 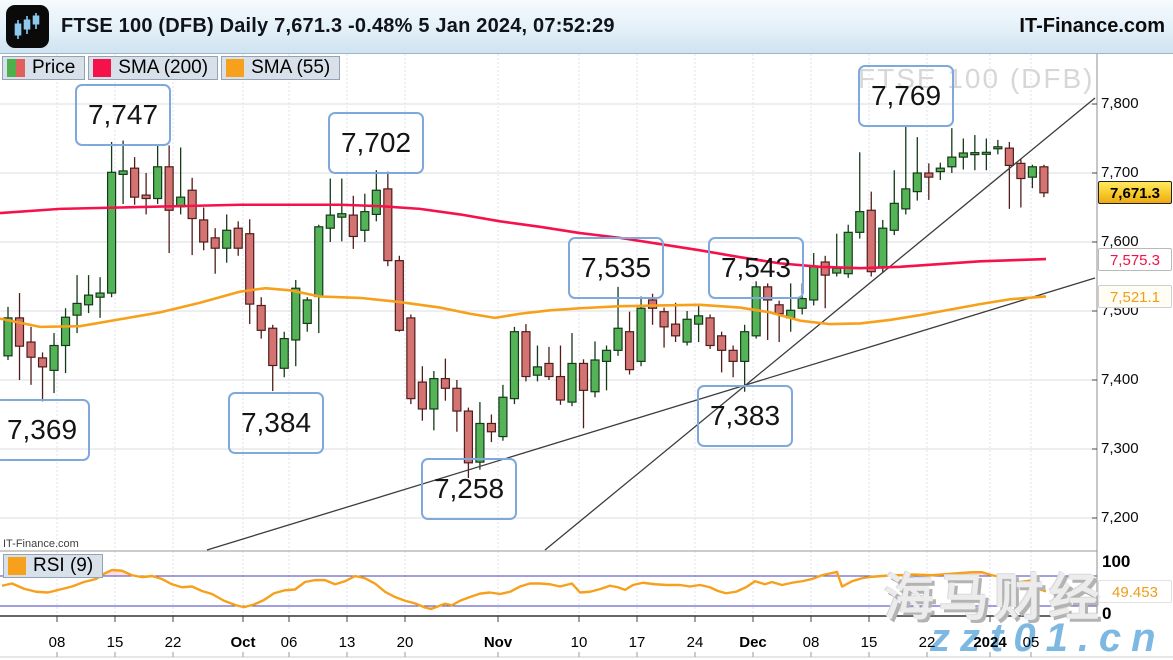 I want to click on price-annotation: 7,747, so click(x=123, y=115).